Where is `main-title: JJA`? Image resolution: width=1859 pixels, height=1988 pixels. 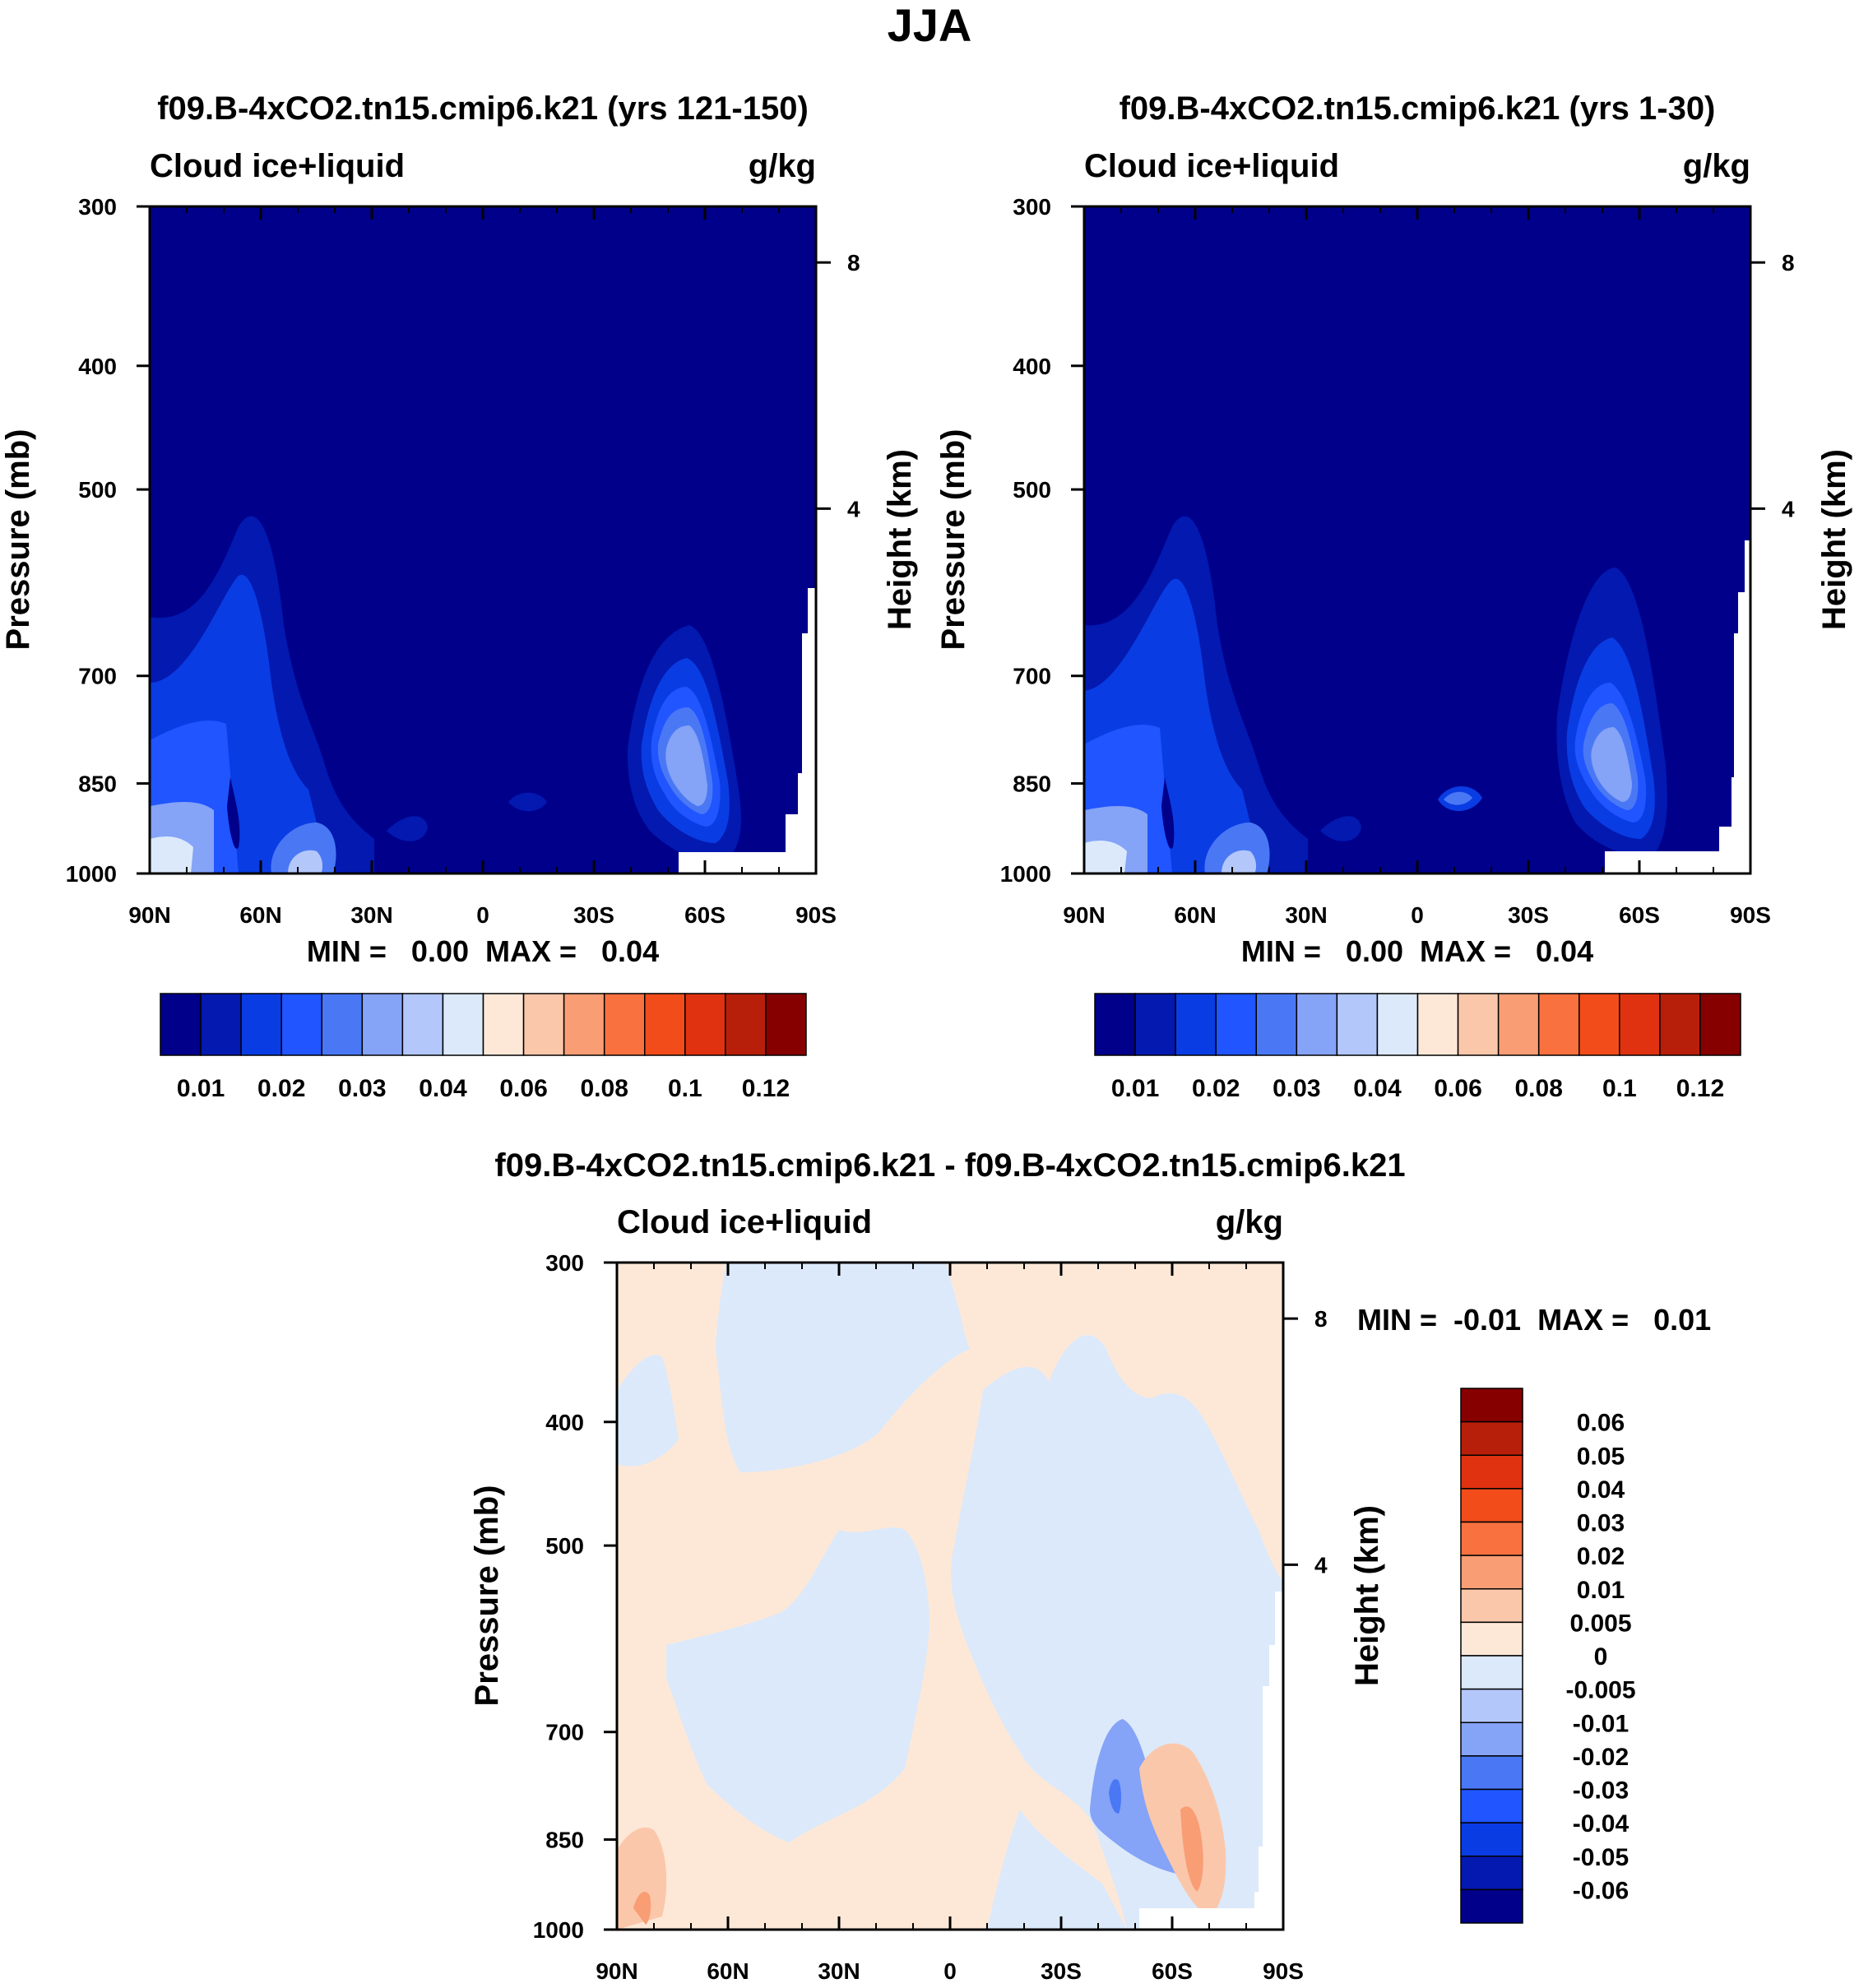
main-title: JJA is located at coordinates (930, 26).